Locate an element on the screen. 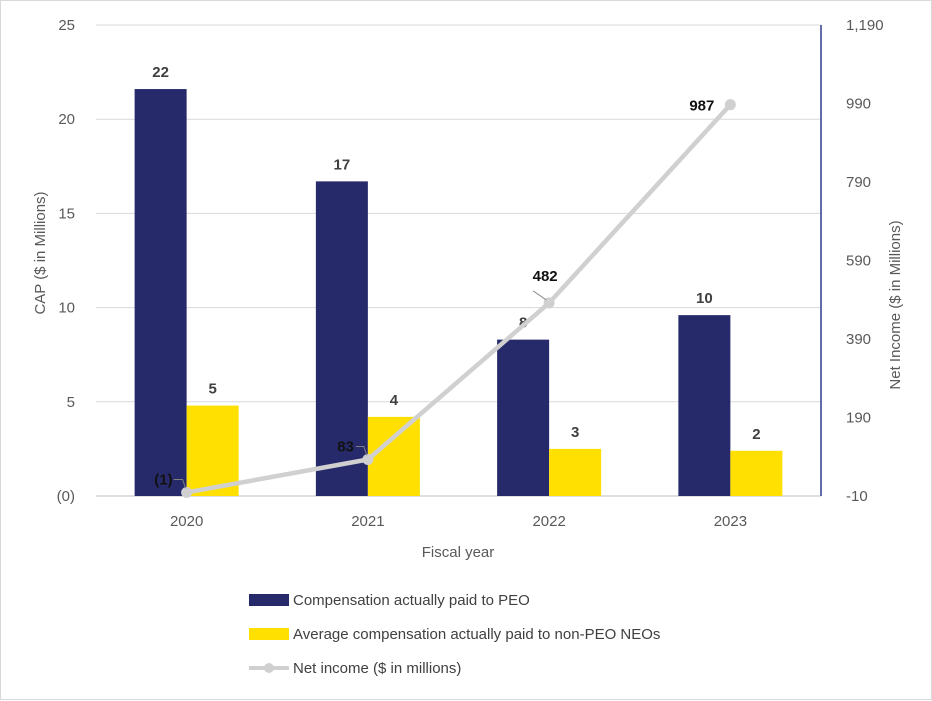 The width and height of the screenshot is (932, 701). right-tick-label: 1,190 is located at coordinates (865, 25).